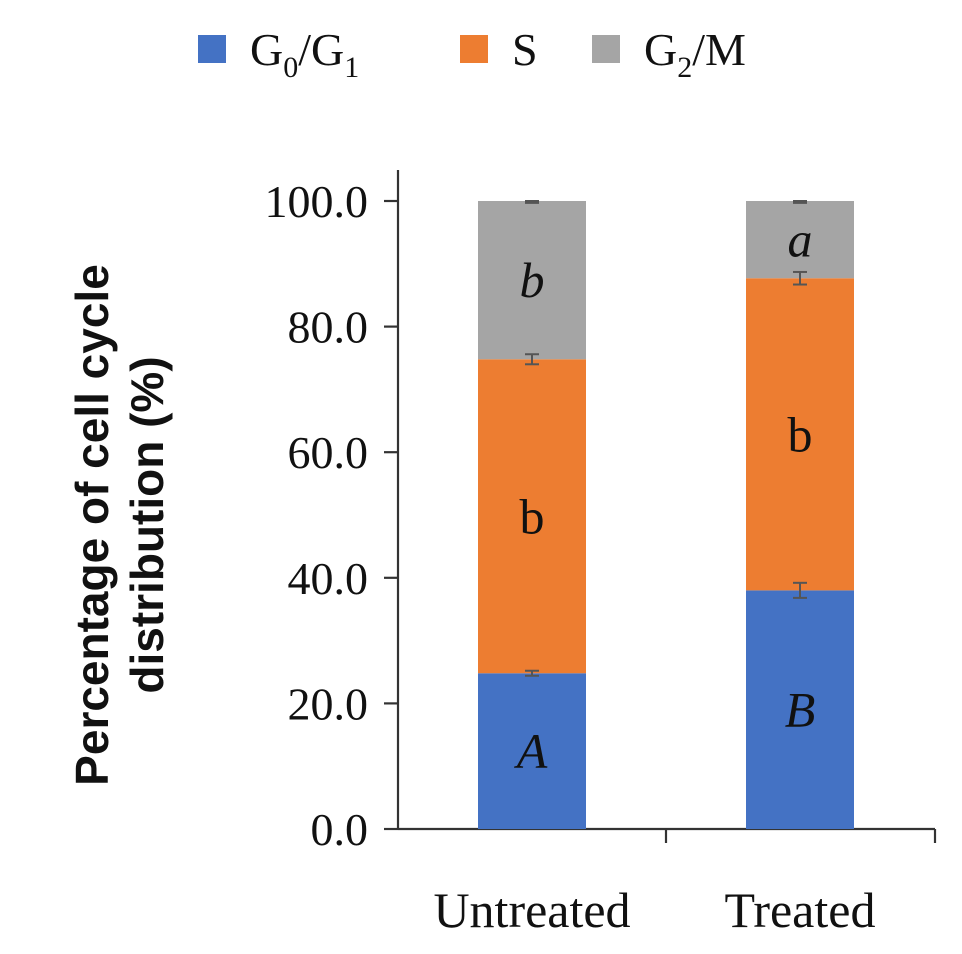  I want to click on y-tick-label: 0.0, so click(340, 829).